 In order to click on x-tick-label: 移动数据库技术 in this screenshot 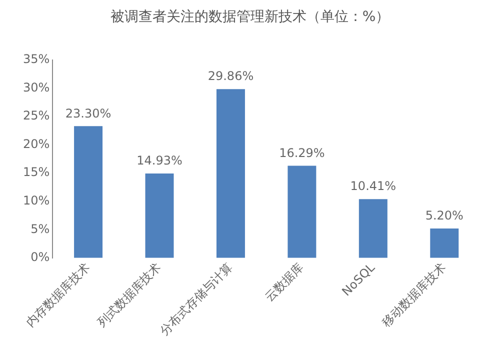, I will do `click(414, 295)`.